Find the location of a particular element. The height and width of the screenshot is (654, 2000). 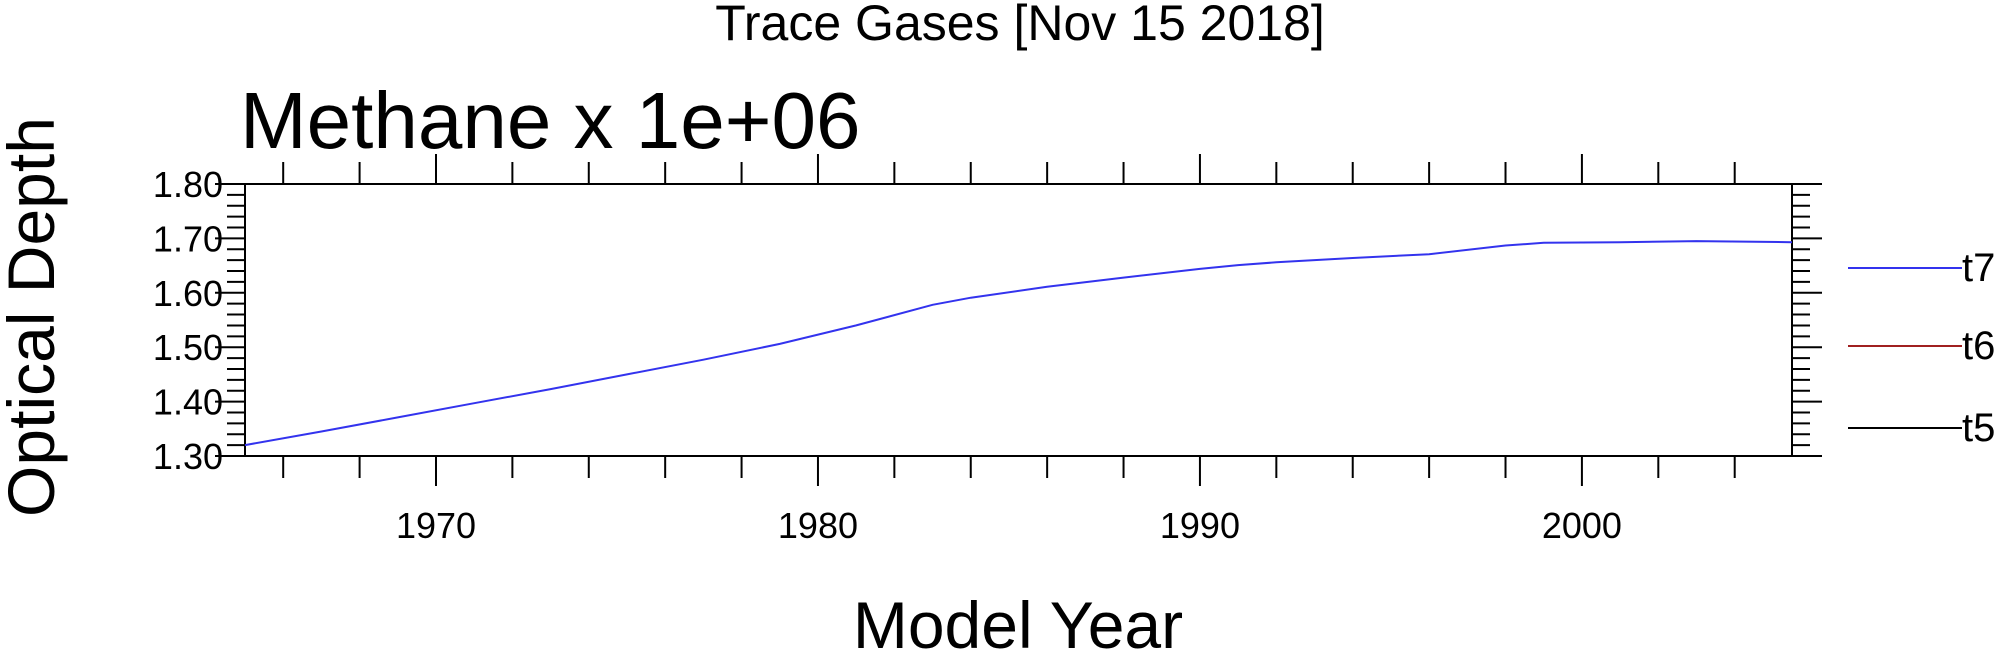

x-tick-label: 2000 is located at coordinates (1582, 525).